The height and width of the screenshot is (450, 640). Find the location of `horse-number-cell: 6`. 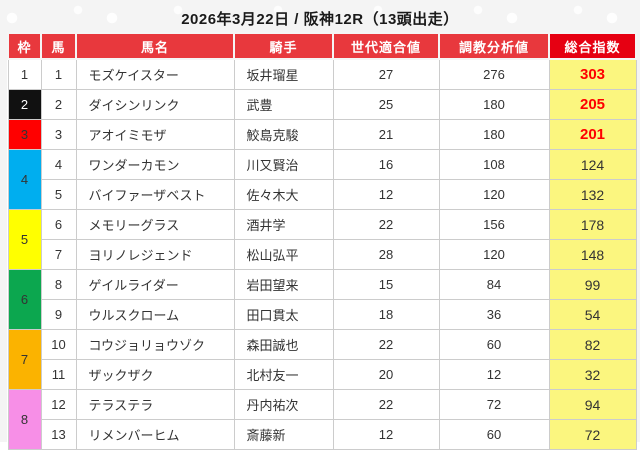

horse-number-cell: 6 is located at coordinates (58, 224).